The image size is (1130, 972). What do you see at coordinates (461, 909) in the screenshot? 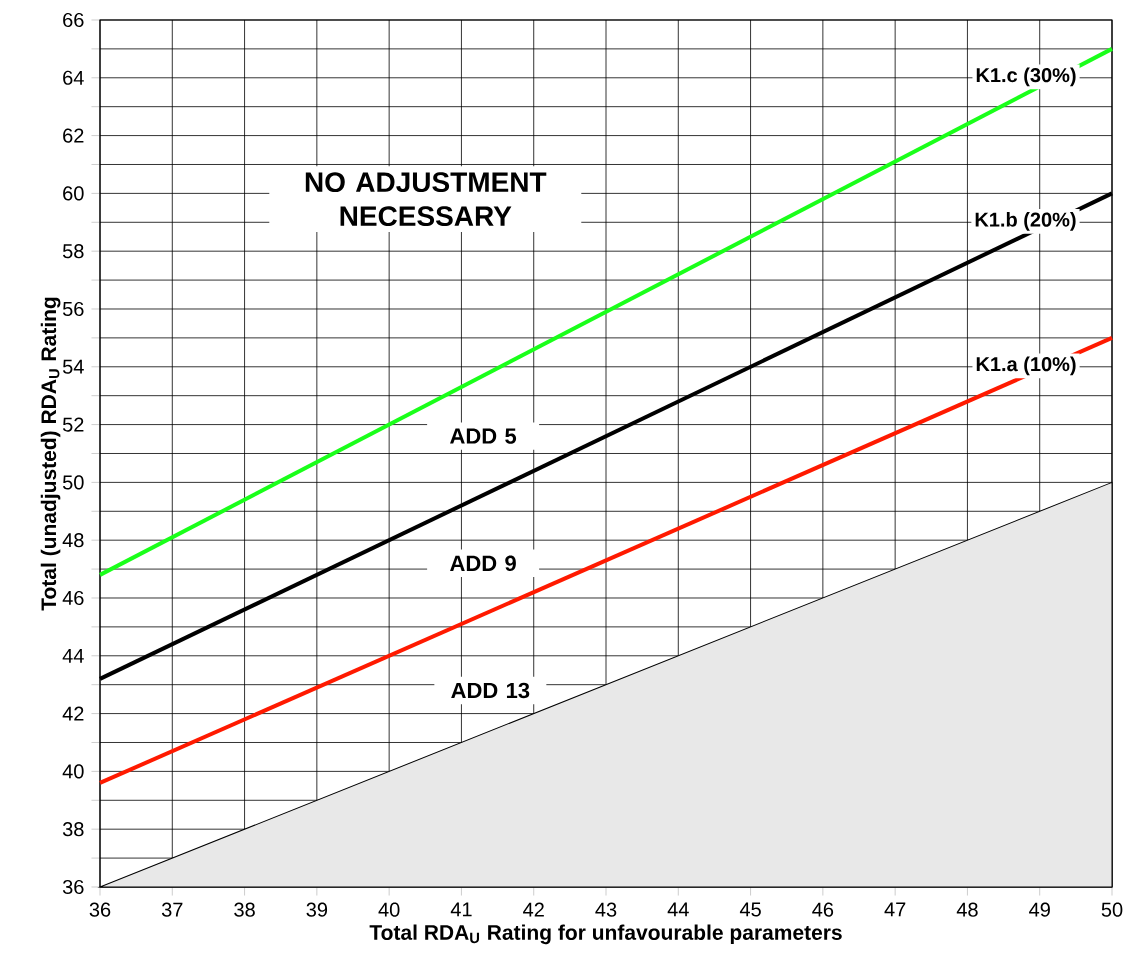
I see `x-tick-label: 41` at bounding box center [461, 909].